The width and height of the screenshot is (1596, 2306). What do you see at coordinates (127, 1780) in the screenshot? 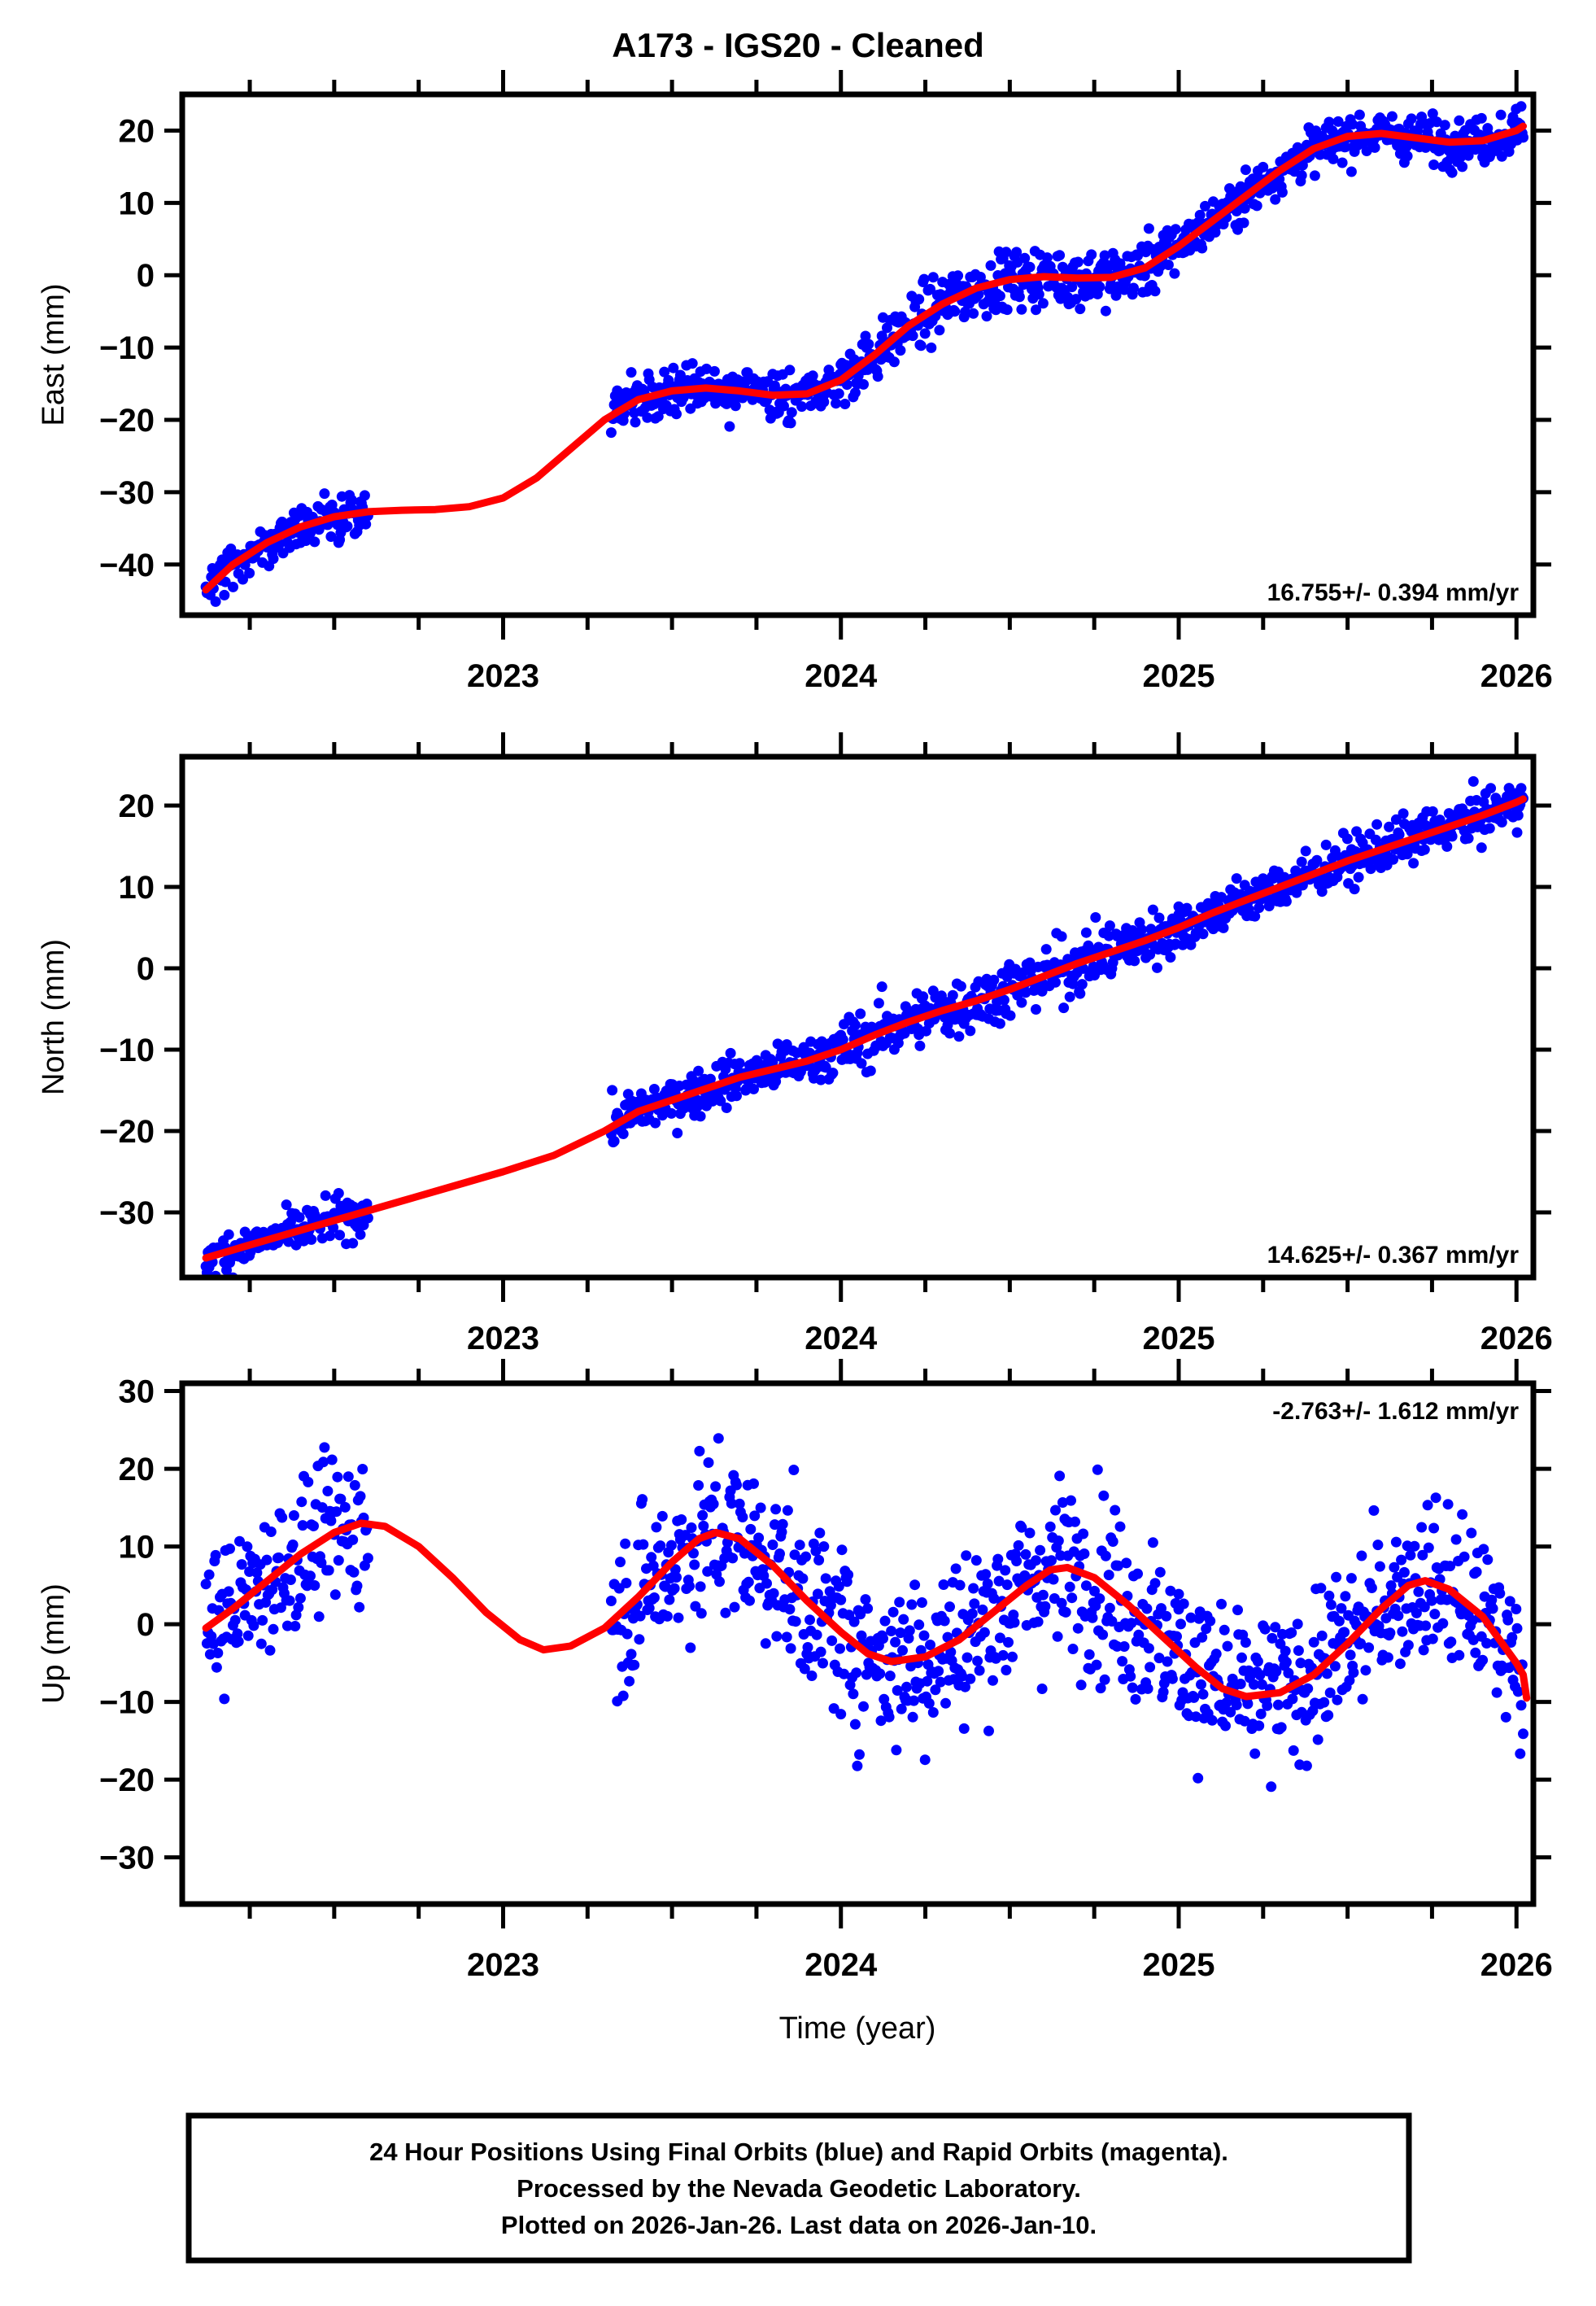
I see `y-tick-label-up: −20` at bounding box center [127, 1780].